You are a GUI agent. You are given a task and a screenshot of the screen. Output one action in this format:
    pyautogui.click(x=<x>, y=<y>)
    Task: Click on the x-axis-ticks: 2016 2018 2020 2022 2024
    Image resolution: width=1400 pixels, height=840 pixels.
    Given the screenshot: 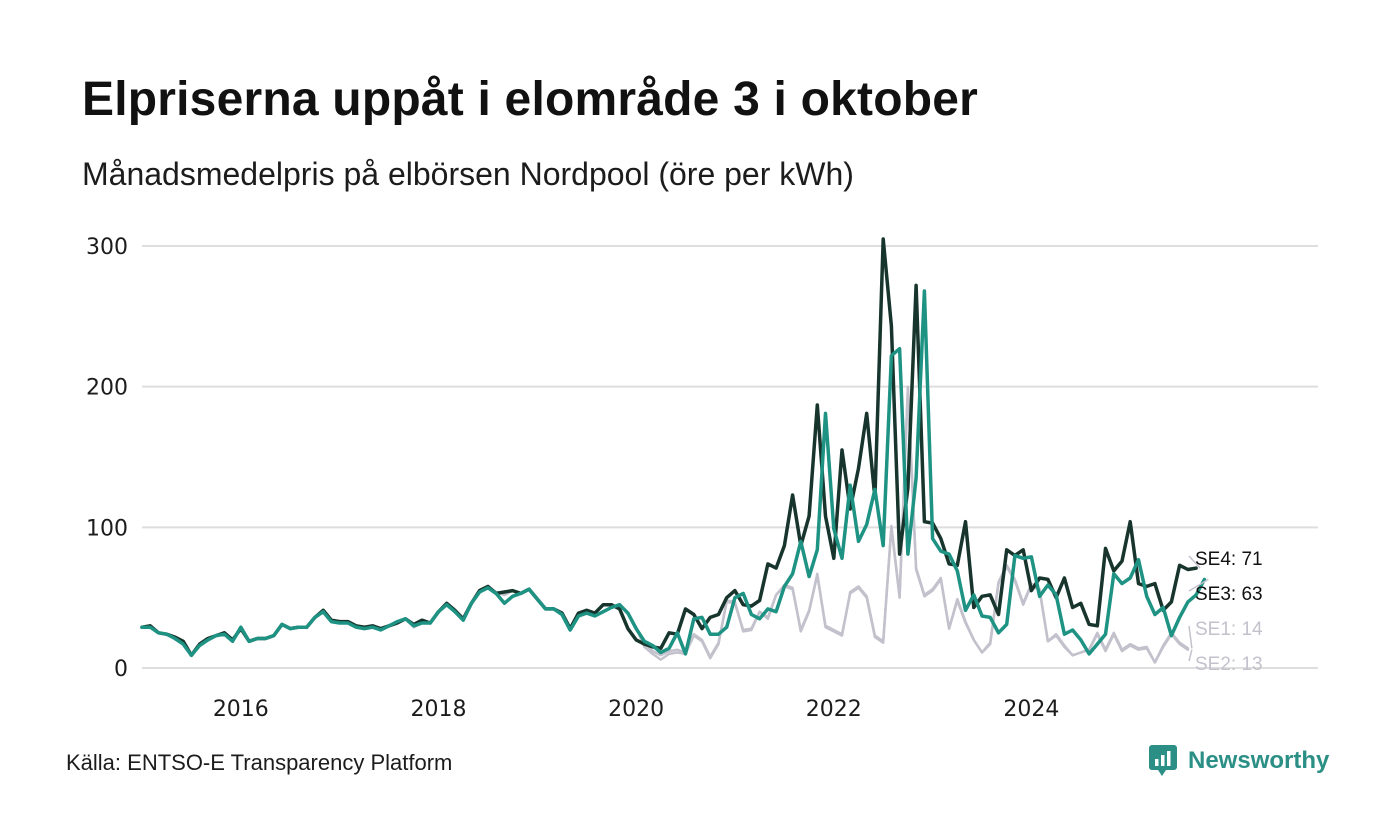 What is the action you would take?
    pyautogui.click(x=636, y=709)
    